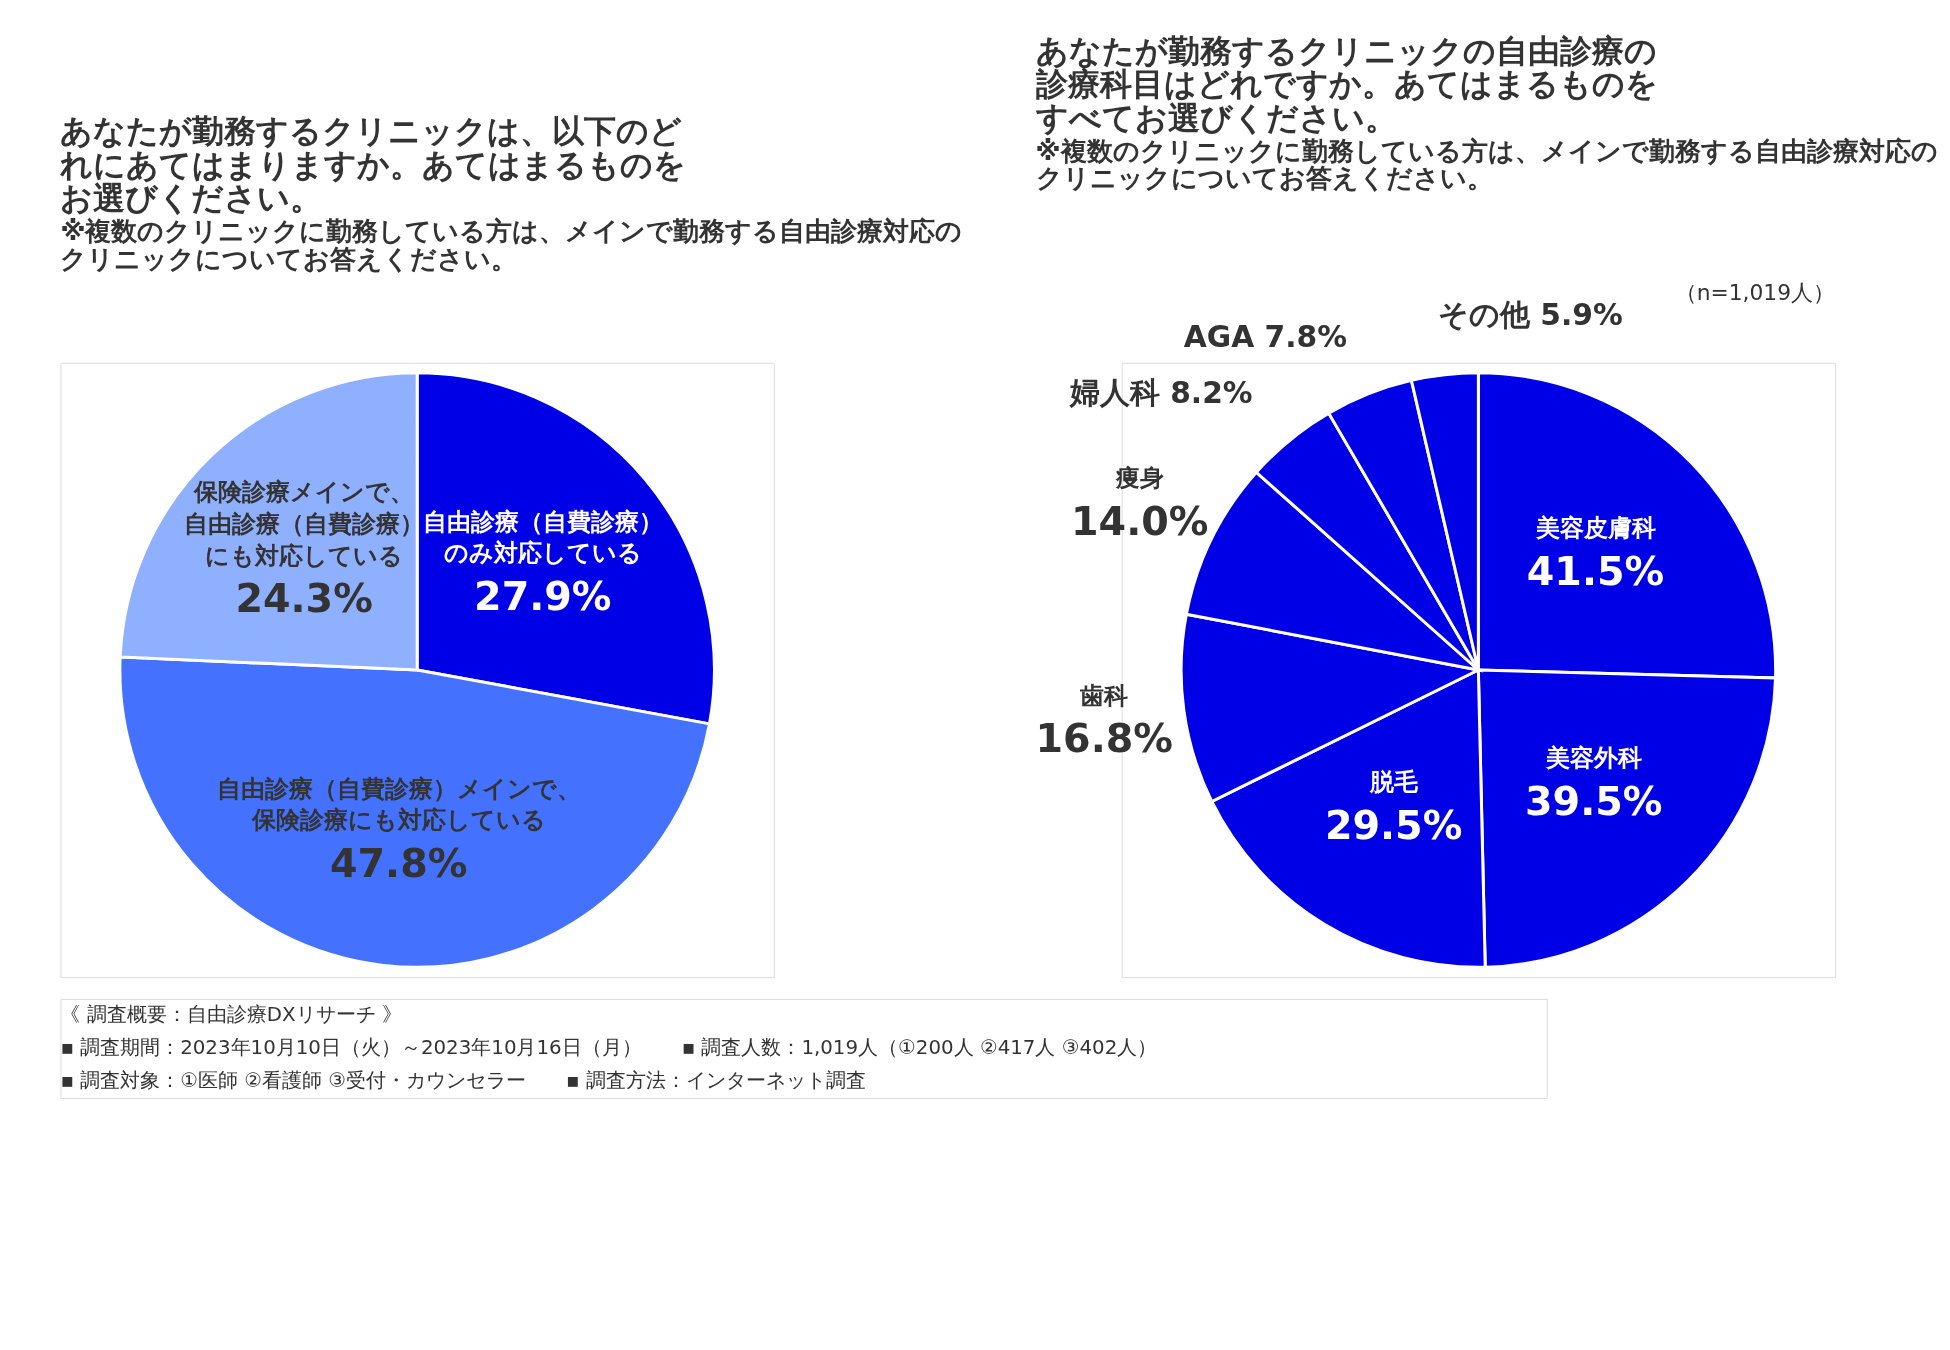 This screenshot has height=1350, width=1950. I want to click on text: （n=1,019人）, so click(1755, 293).